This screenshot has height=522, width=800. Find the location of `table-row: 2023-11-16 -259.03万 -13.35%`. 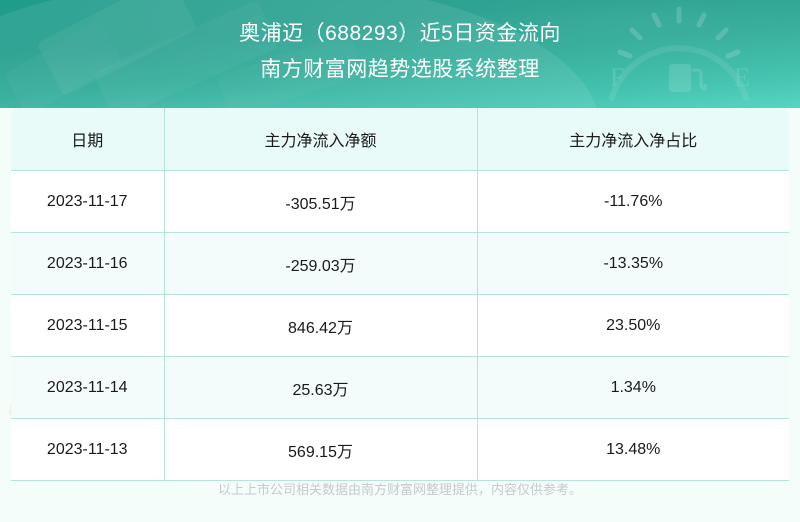

table-row: 2023-11-16 -259.03万 -13.35% is located at coordinates (400, 263).